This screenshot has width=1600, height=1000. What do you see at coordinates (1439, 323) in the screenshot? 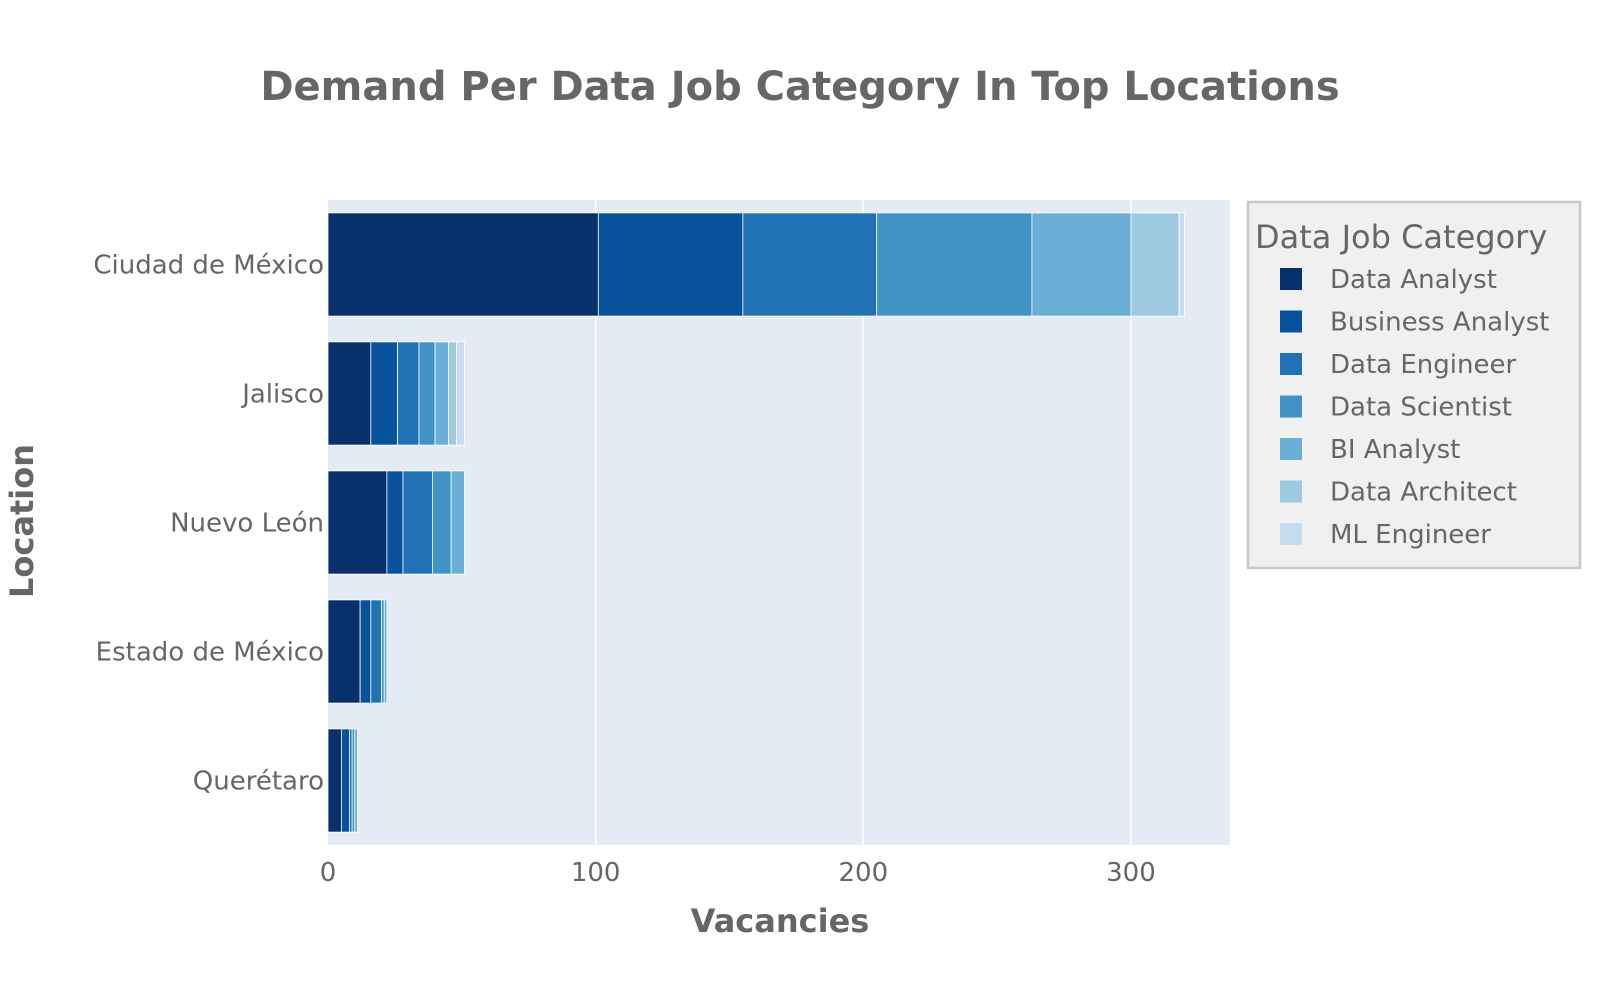
I see `legend-label-1: Business Analyst` at bounding box center [1439, 323].